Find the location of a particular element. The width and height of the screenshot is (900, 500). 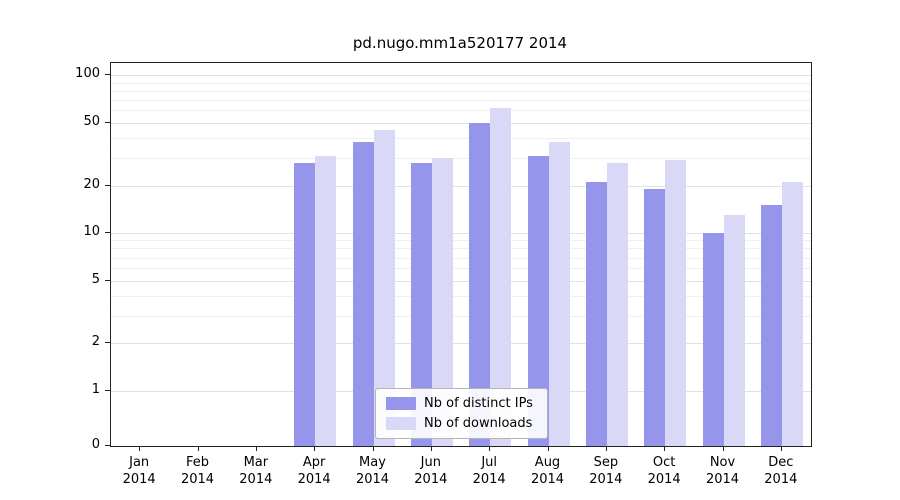

x-tick-label: Oct 2014 is located at coordinates (664, 471).